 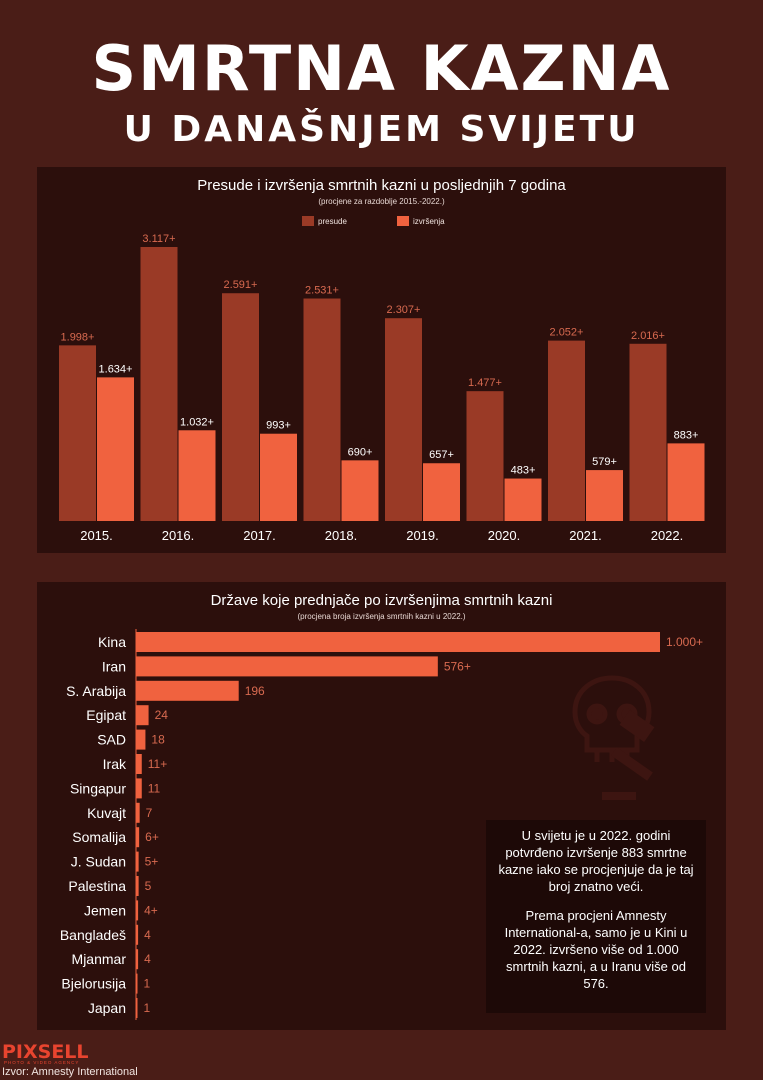 I want to click on country-label-0: Kina, so click(x=112, y=642).